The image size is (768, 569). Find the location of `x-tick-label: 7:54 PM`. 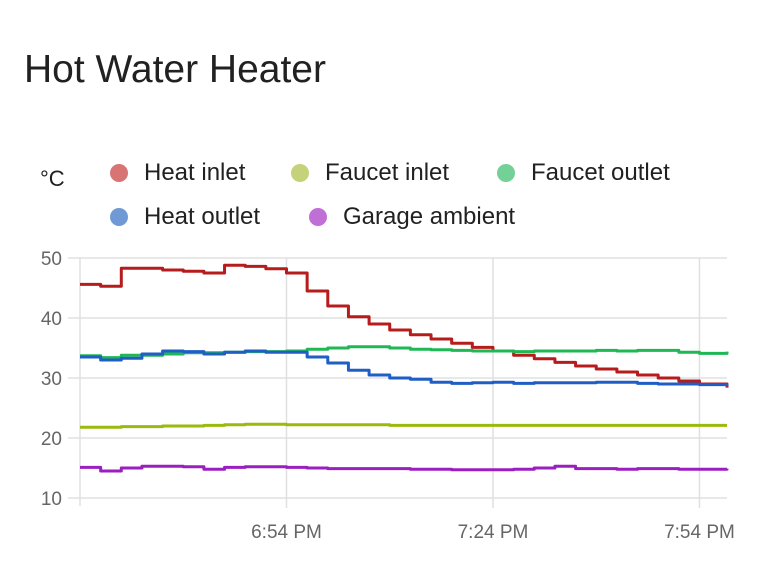

x-tick-label: 7:54 PM is located at coordinates (699, 532).